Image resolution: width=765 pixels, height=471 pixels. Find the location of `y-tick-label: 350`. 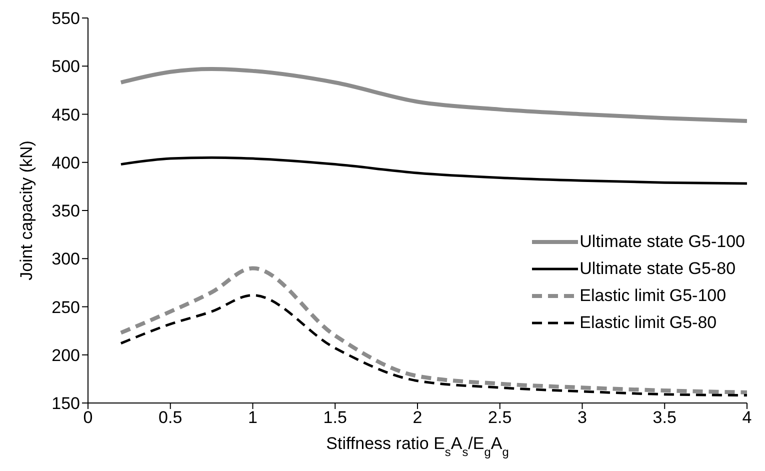

y-tick-label: 350 is located at coordinates (66, 211).